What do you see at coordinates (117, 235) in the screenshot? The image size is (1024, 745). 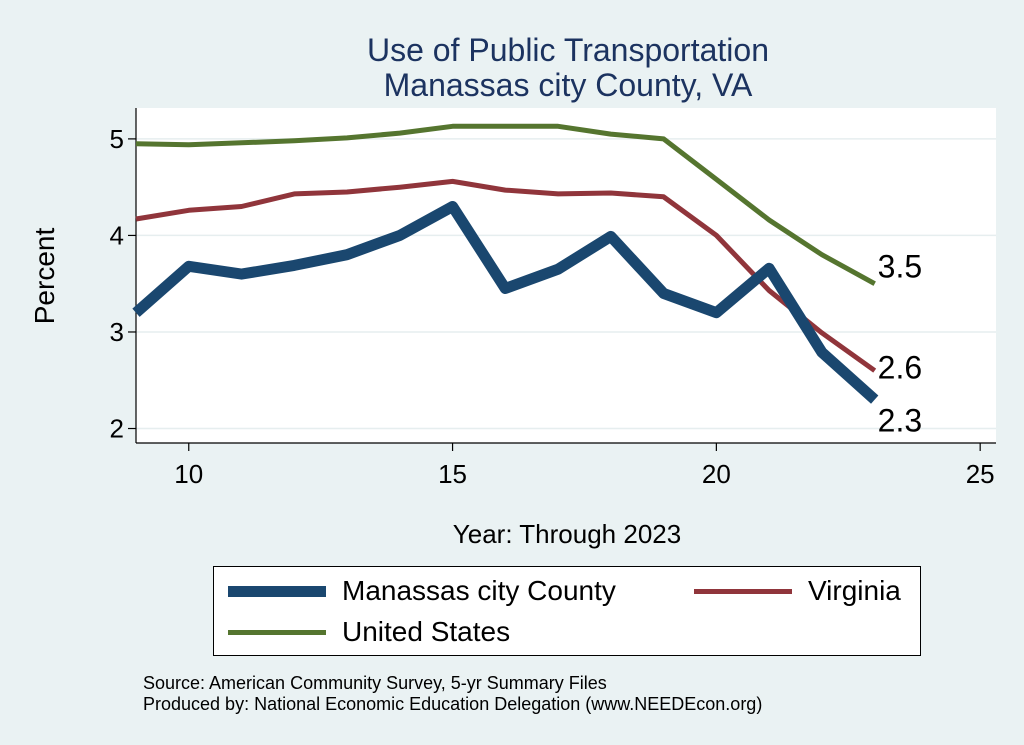 I see `y-tick-label: 4` at bounding box center [117, 235].